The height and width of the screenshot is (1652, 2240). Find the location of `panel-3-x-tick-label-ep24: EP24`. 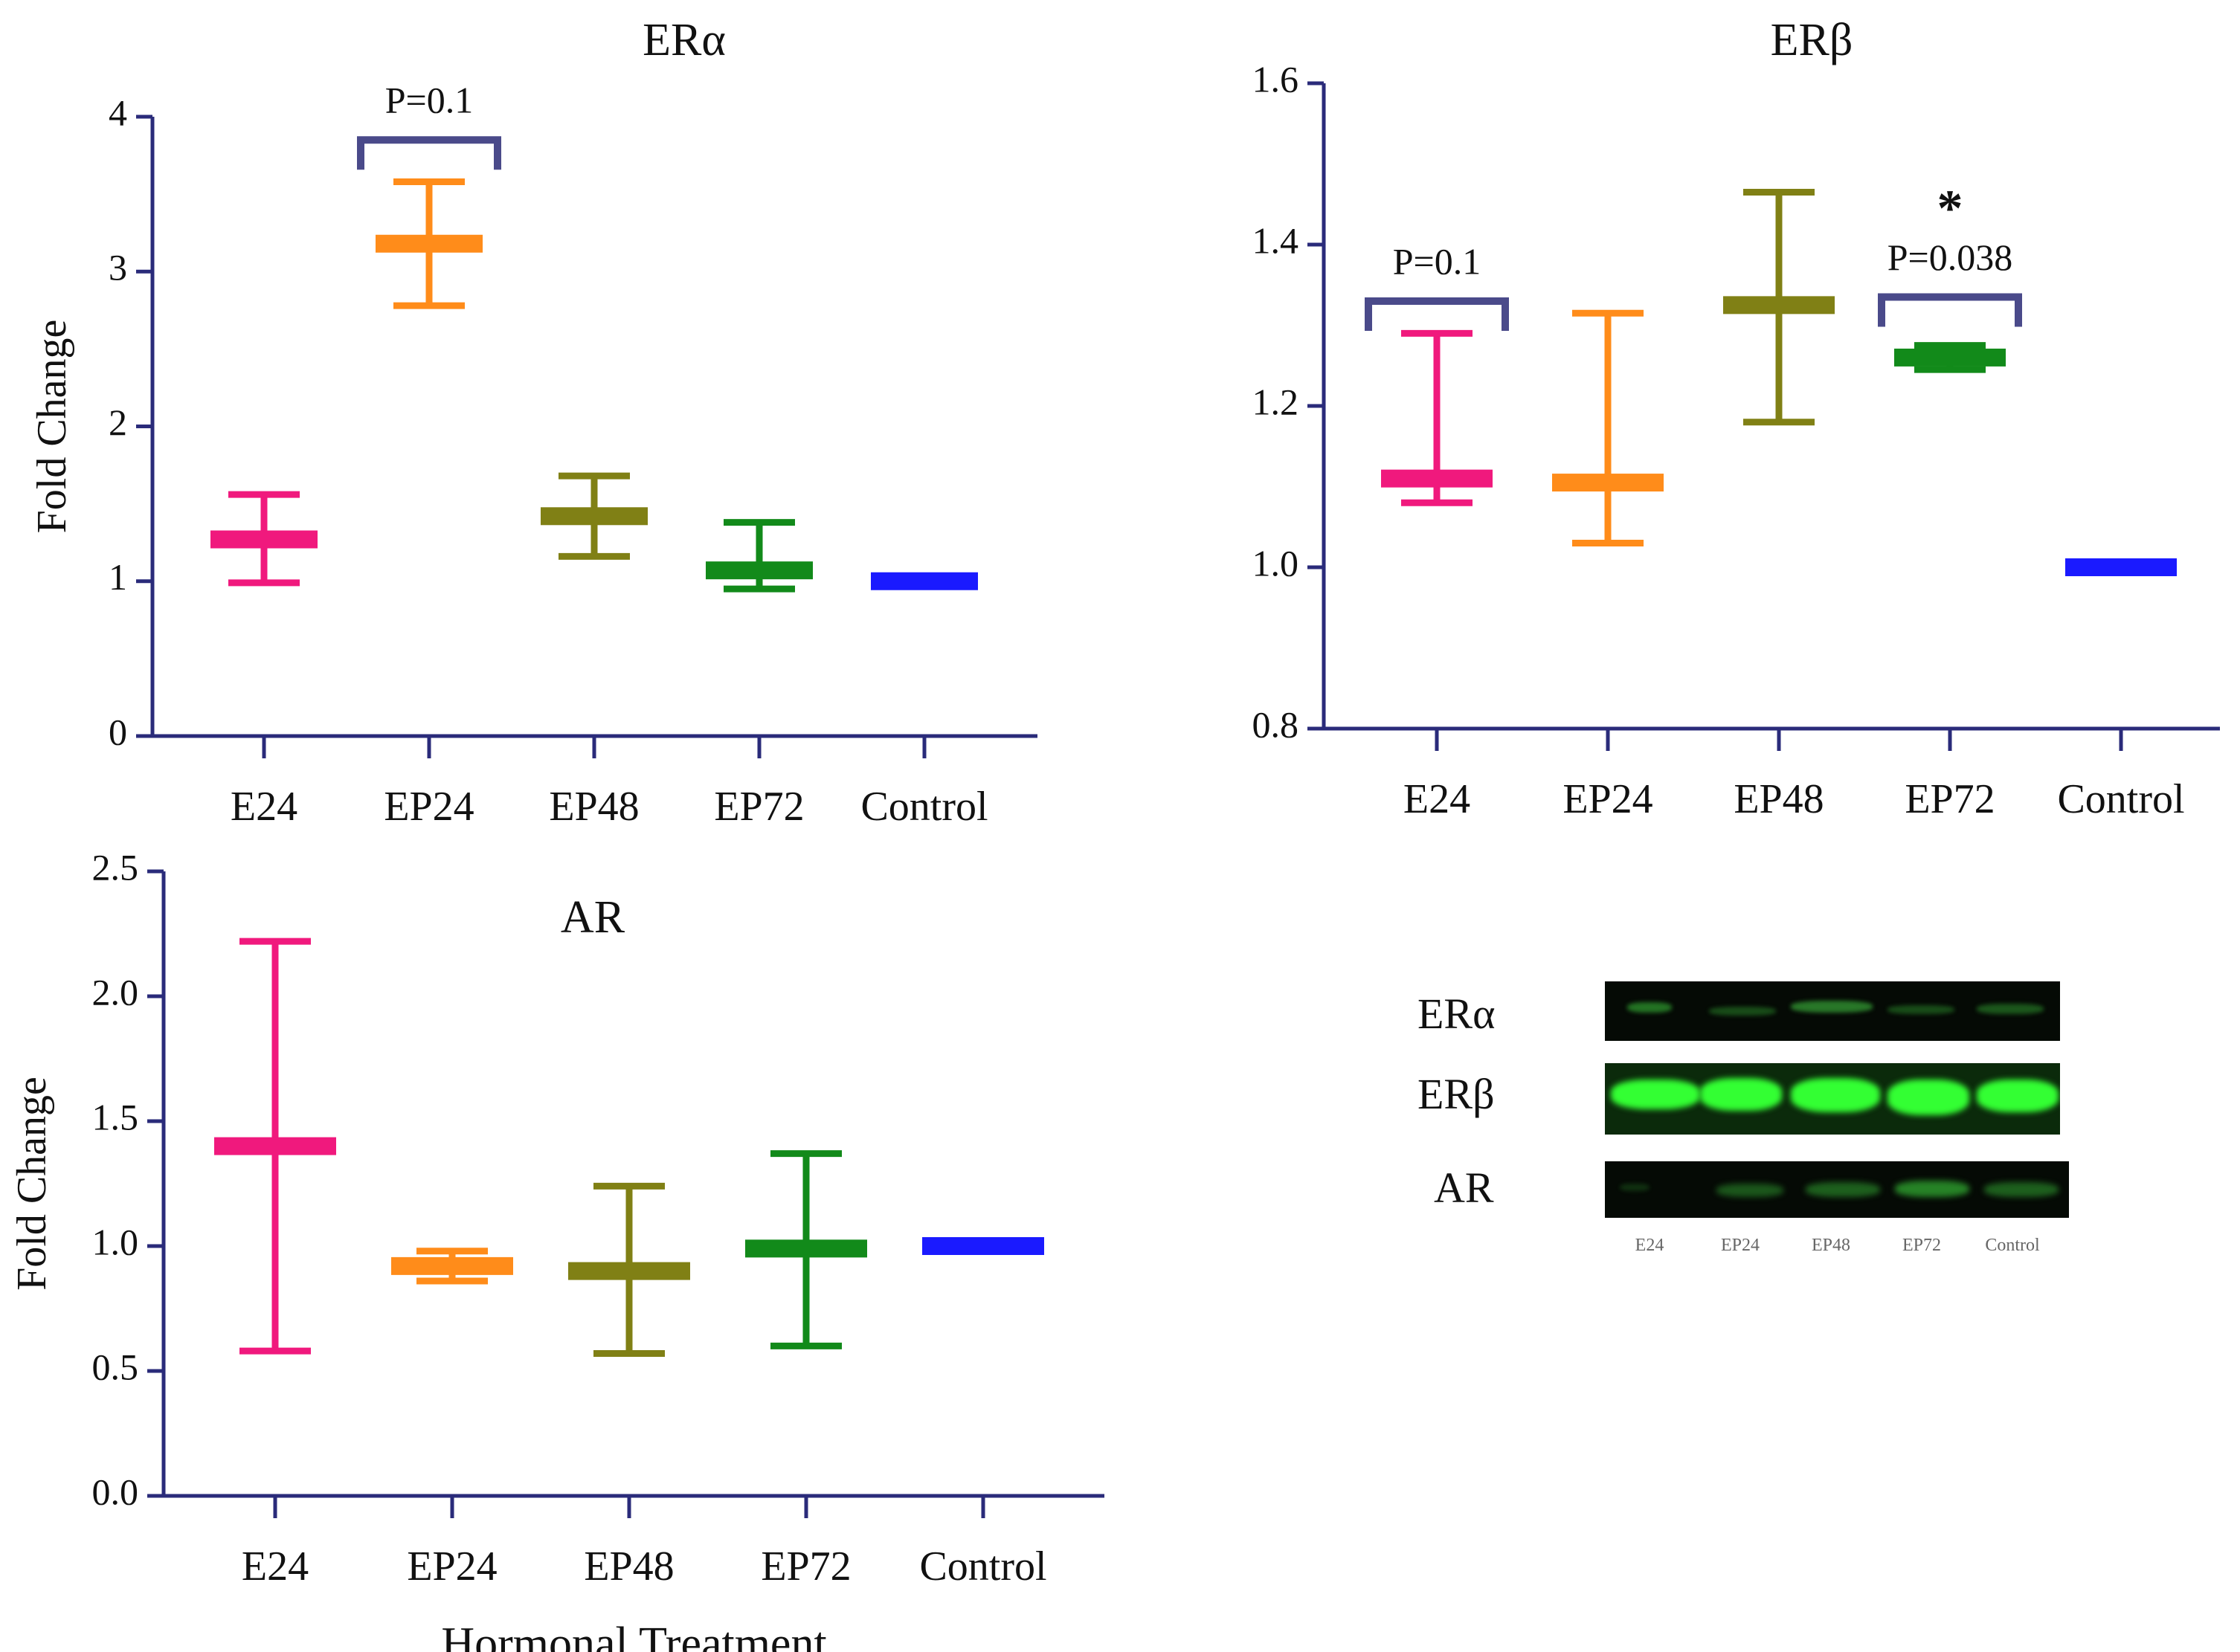

panel-3-x-tick-label-ep24: EP24 is located at coordinates (452, 1566).